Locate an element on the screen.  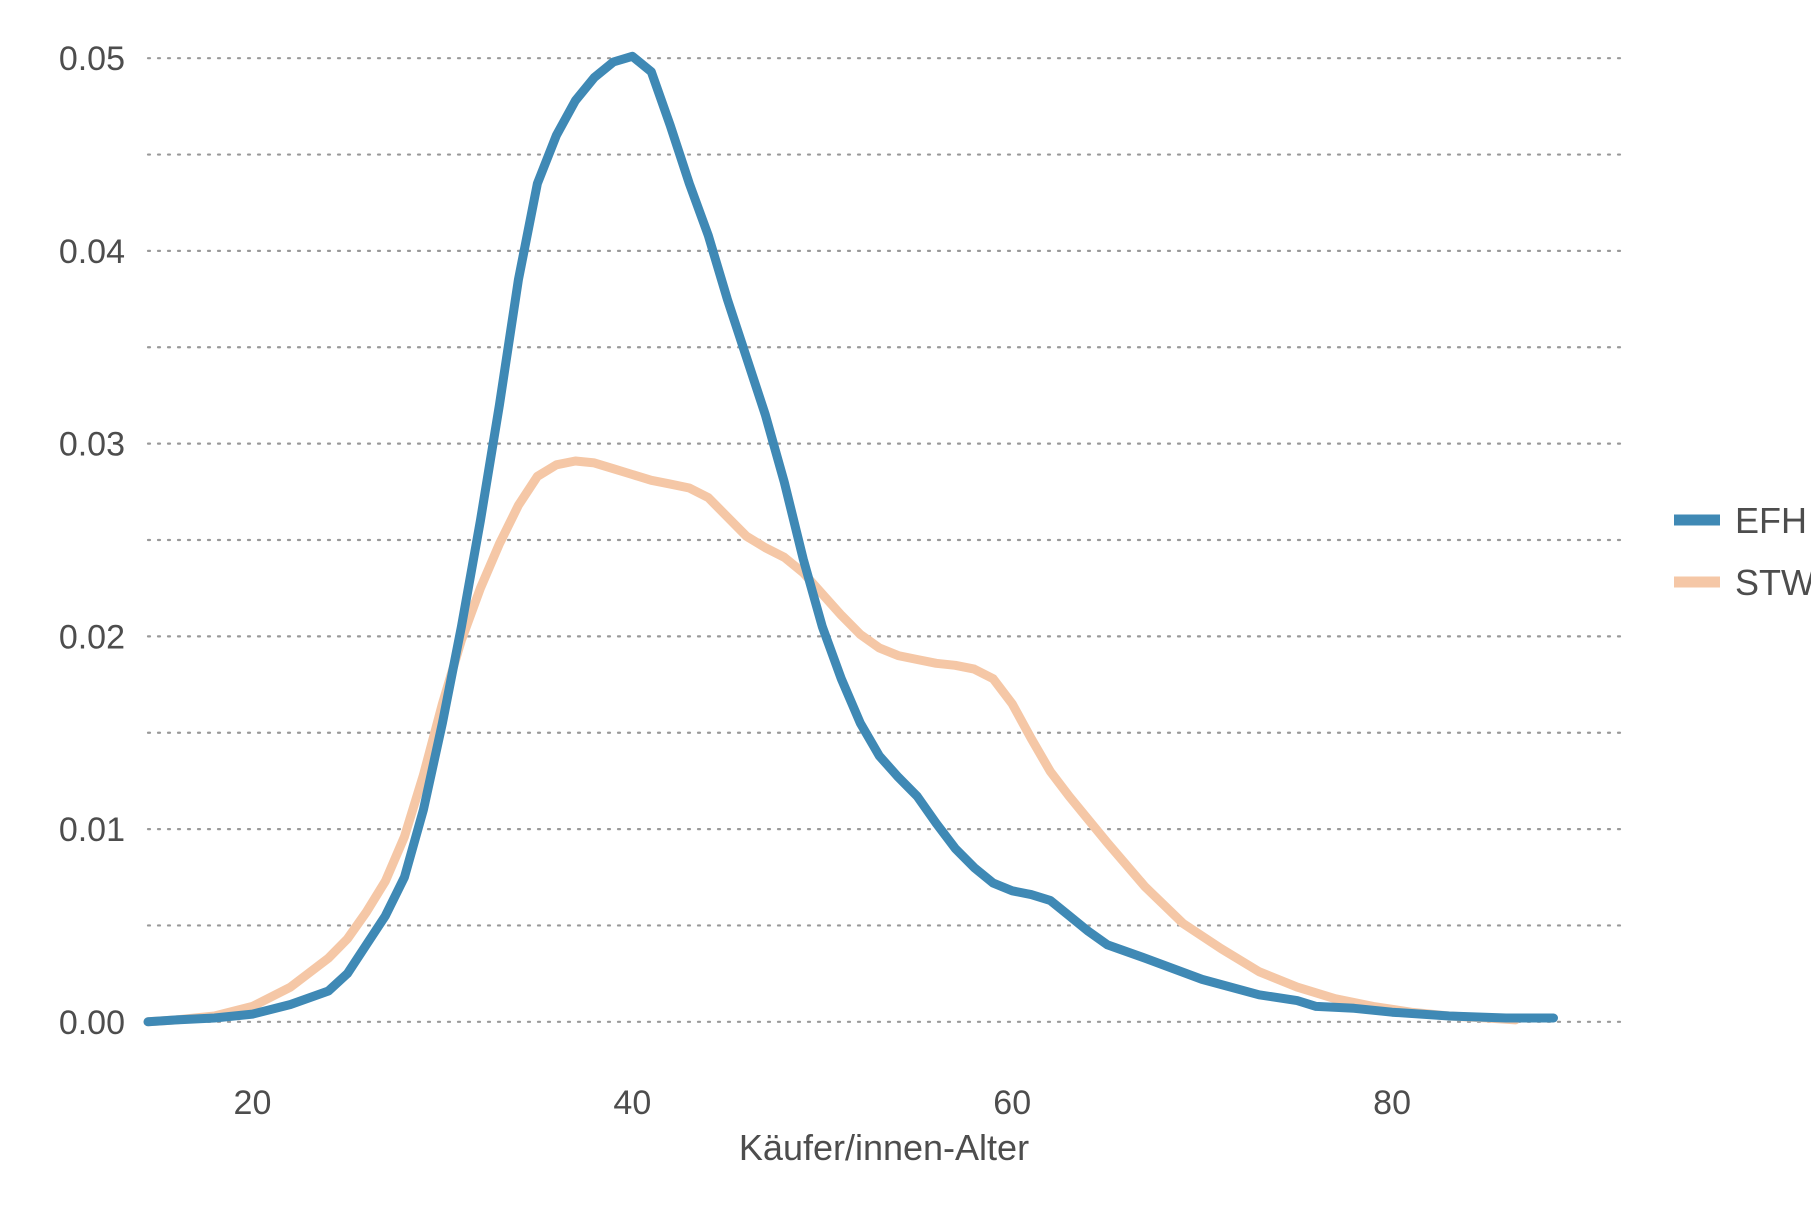
x-tick-label: 60 is located at coordinates (1012, 1103).